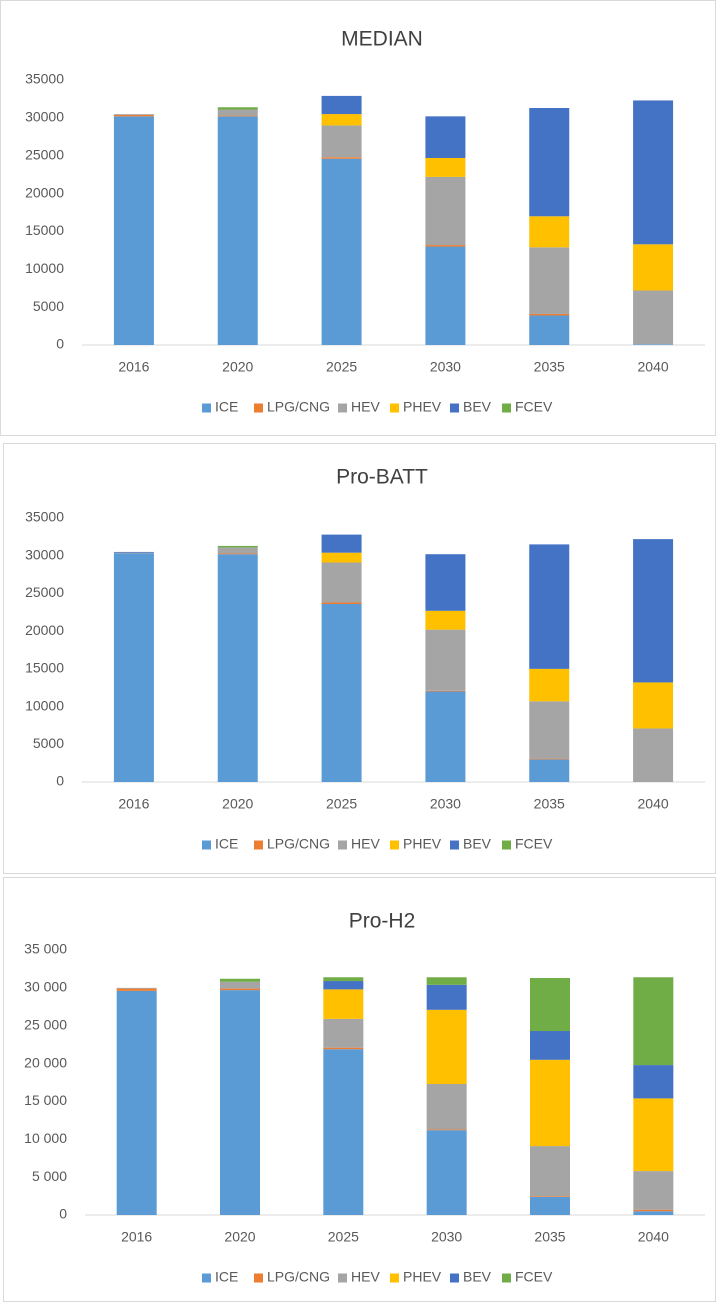  What do you see at coordinates (549, 1237) in the screenshot?
I see `x-tick-label: 2035` at bounding box center [549, 1237].